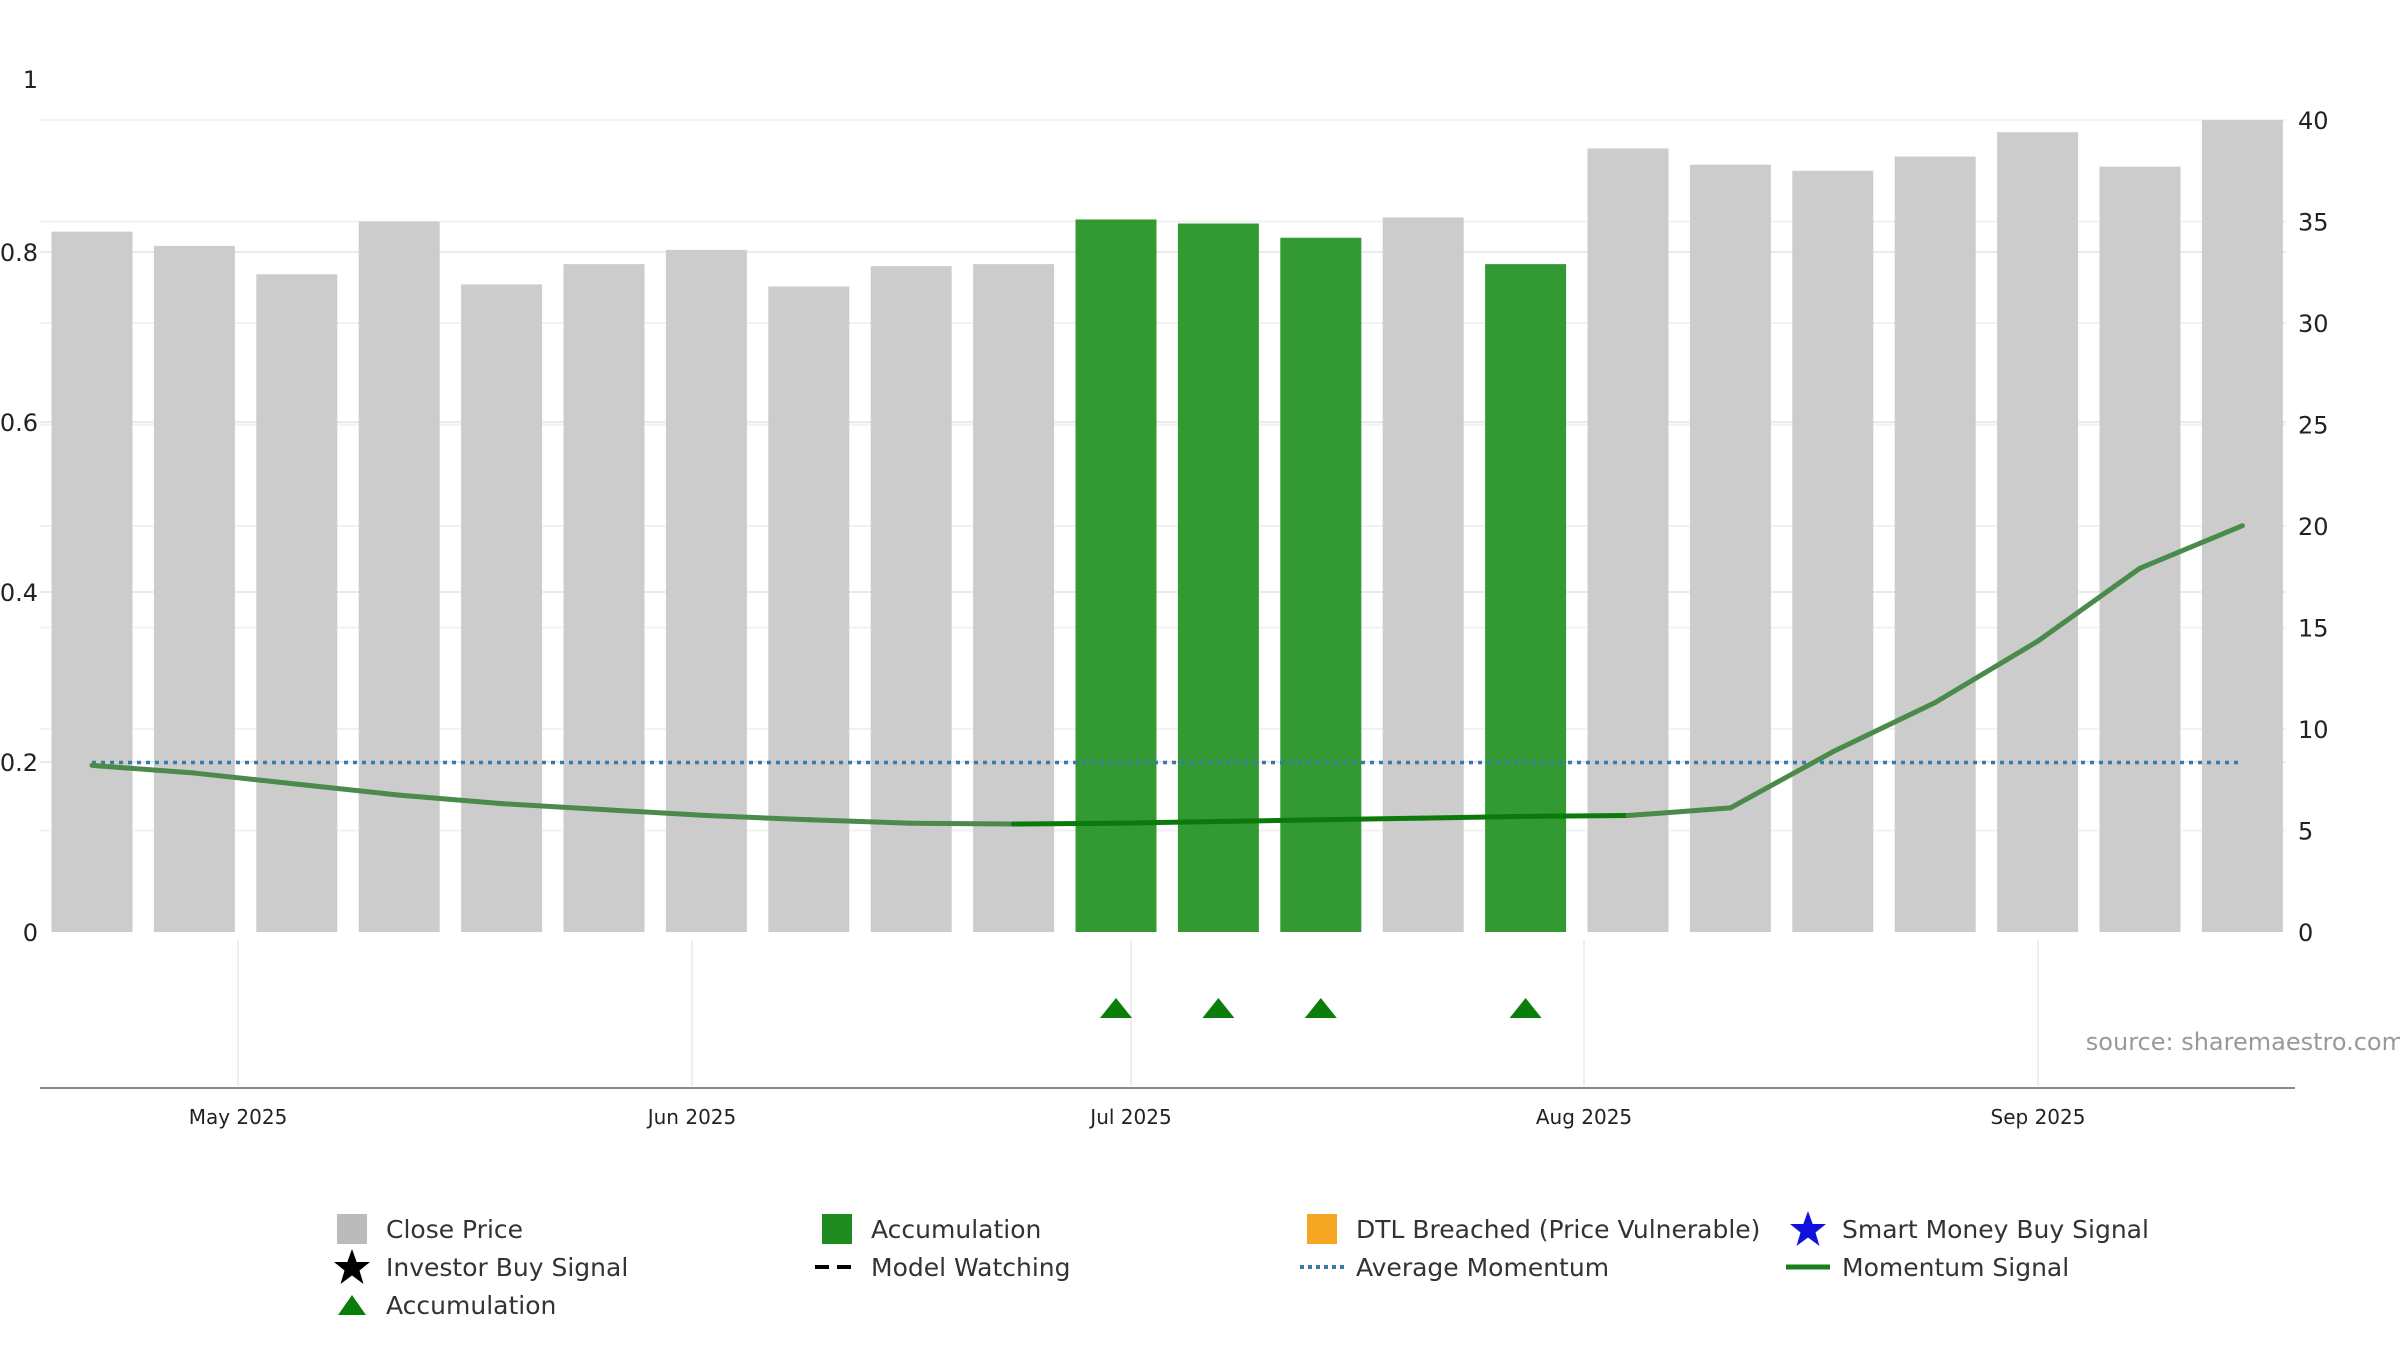 This screenshot has height=1350, width=2400. Describe the element at coordinates (30, 933) in the screenshot. I see `left-axis-tick-label: 0` at that location.